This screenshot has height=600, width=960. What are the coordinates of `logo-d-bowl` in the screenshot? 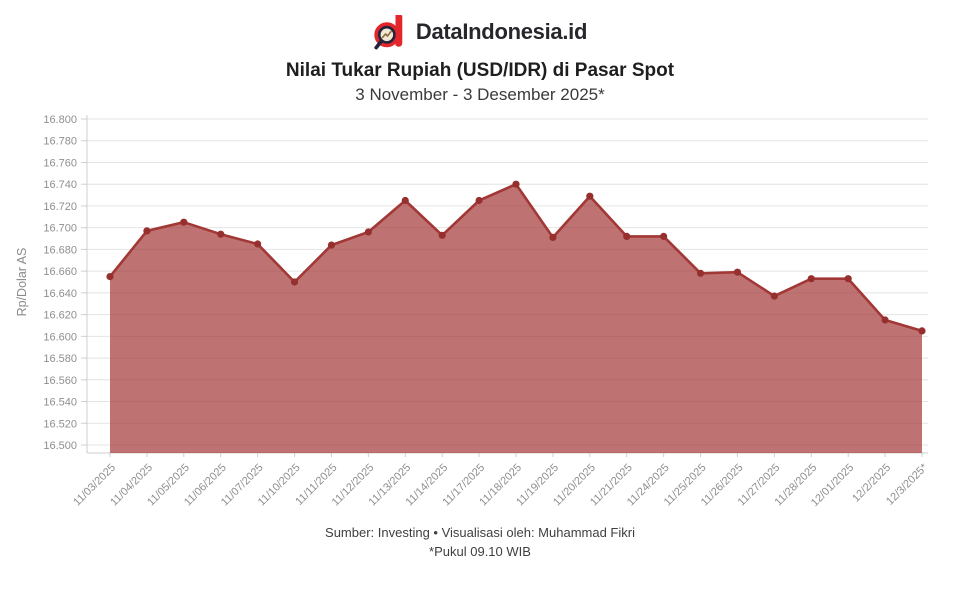 It's located at (387, 35).